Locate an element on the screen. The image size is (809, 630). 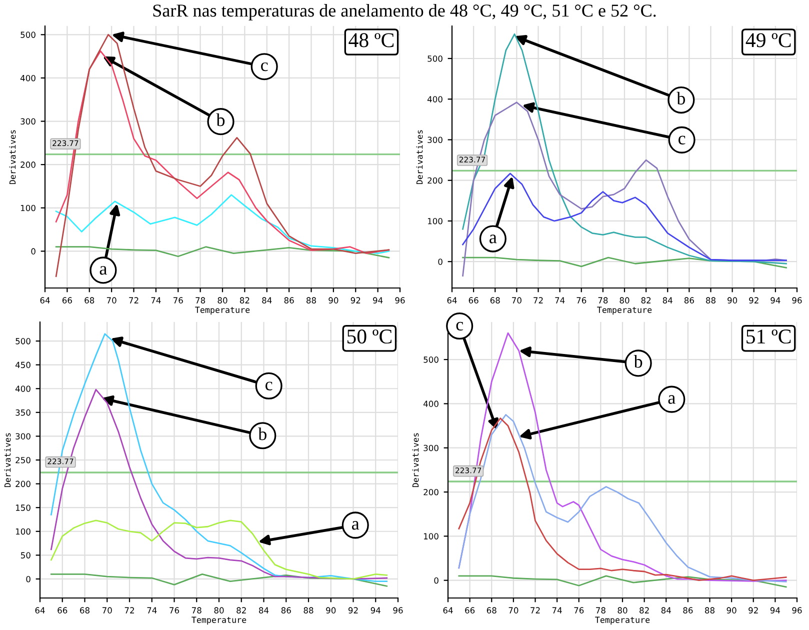
annotation: 51 ºC is located at coordinates (768, 337).